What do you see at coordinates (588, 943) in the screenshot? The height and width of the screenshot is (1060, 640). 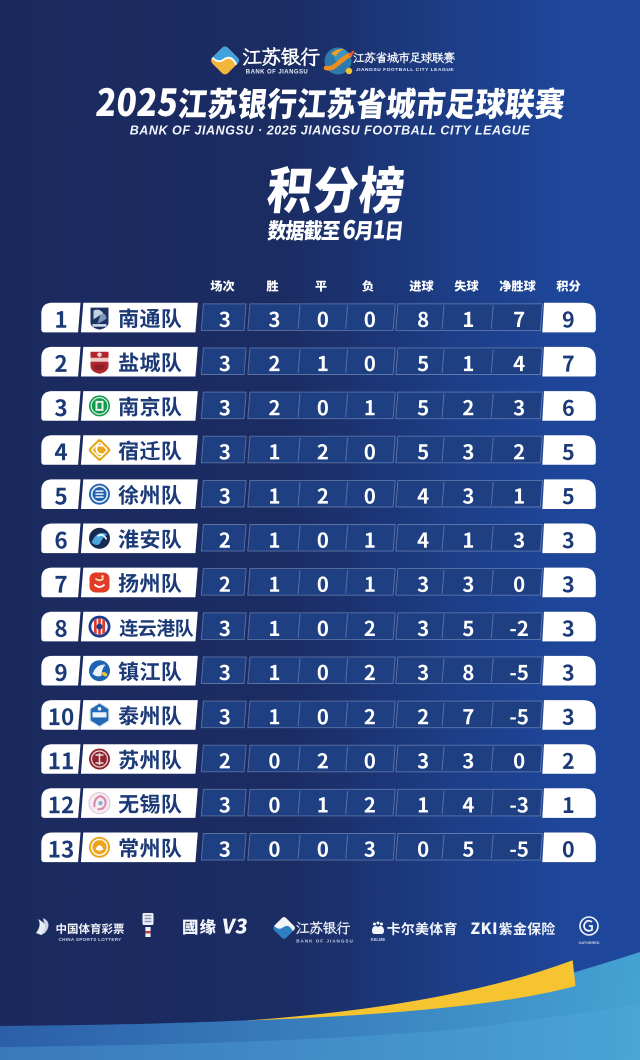 I see `svg-text: GATHERED` at bounding box center [588, 943].